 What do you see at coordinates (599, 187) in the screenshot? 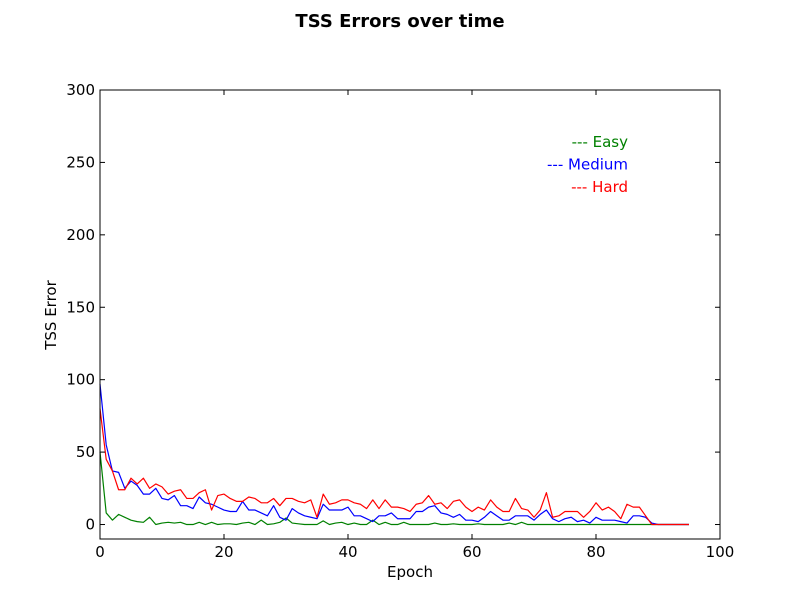
I see `legend-entry: --- Hard` at bounding box center [599, 187].